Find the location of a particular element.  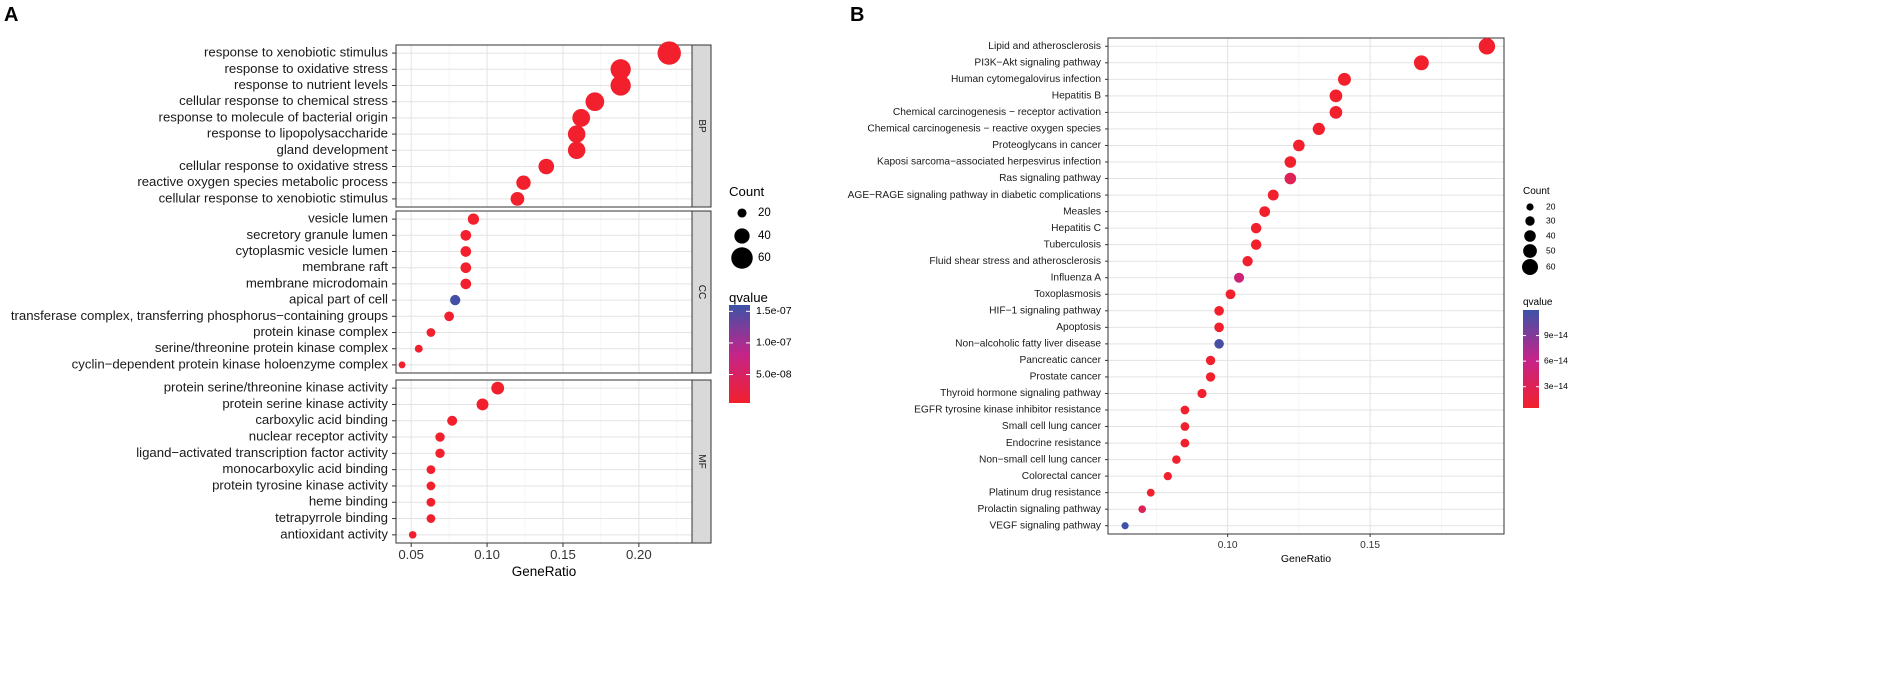

color-legend-label: 9e−14 is located at coordinates (1556, 335).